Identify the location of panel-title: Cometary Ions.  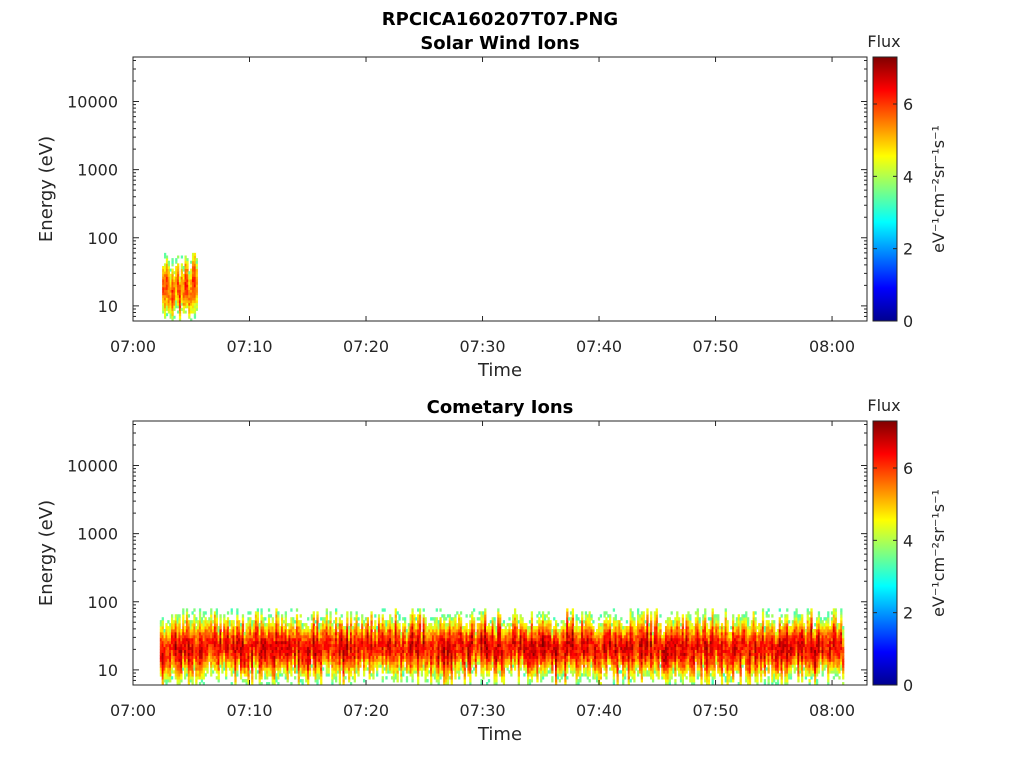
(500, 407).